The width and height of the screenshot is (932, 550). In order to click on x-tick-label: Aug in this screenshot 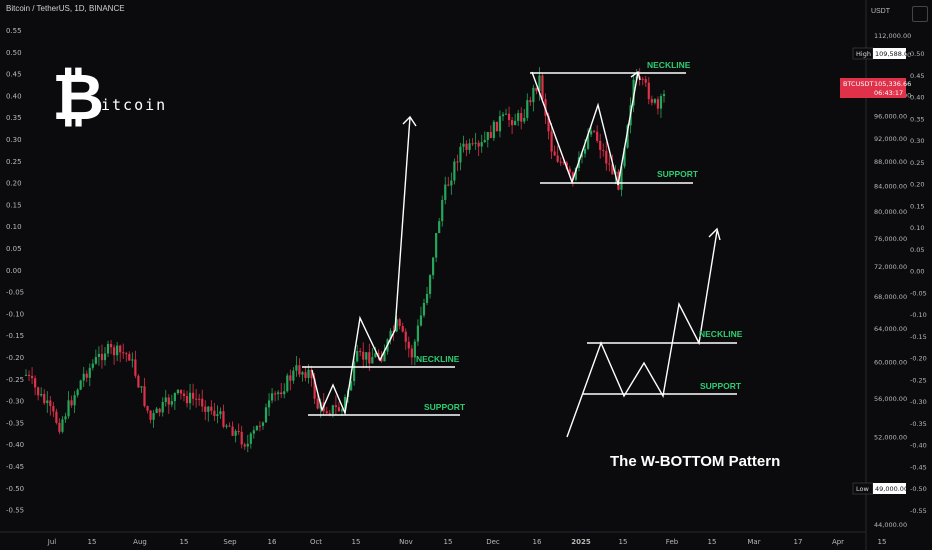, I will do `click(140, 542)`.